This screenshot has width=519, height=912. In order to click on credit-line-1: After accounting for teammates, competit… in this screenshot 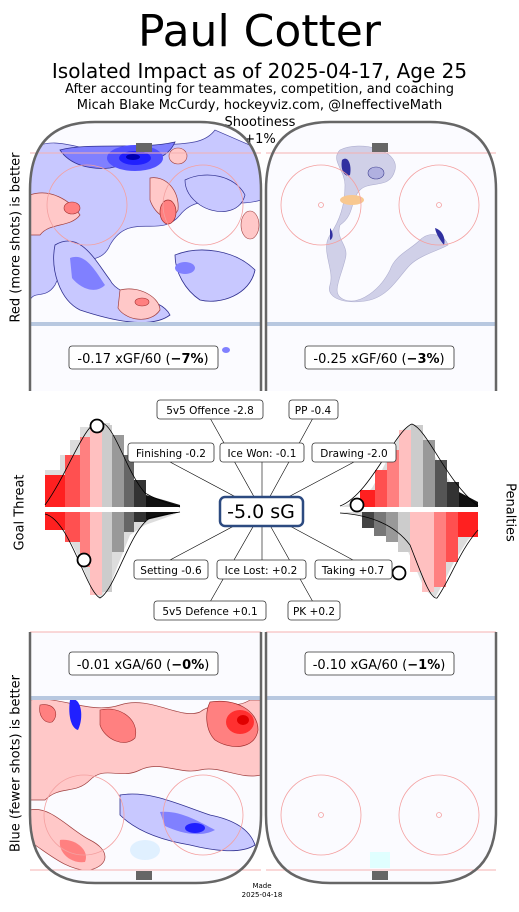, I will do `click(259, 89)`.